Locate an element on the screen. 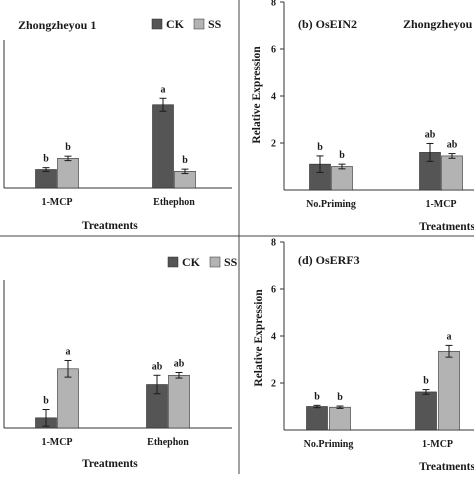 This screenshot has width=474, height=479. panel-title: Zhongzheyou 1 is located at coordinates (57, 25).